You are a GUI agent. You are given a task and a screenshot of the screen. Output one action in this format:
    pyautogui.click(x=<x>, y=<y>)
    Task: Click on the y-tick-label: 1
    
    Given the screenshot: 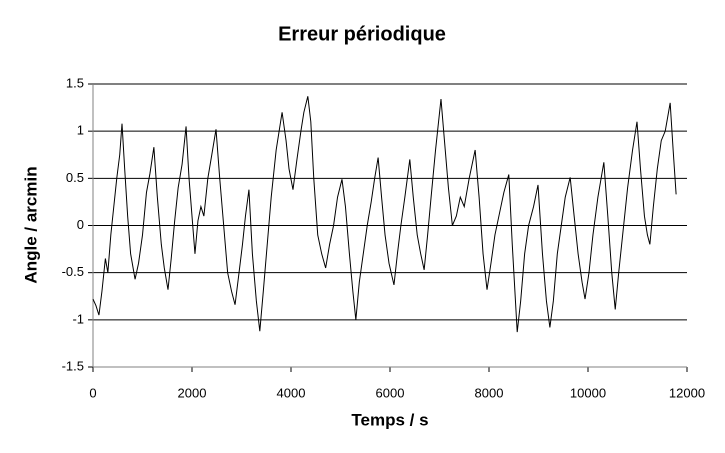 What is the action you would take?
    pyautogui.click(x=80, y=130)
    